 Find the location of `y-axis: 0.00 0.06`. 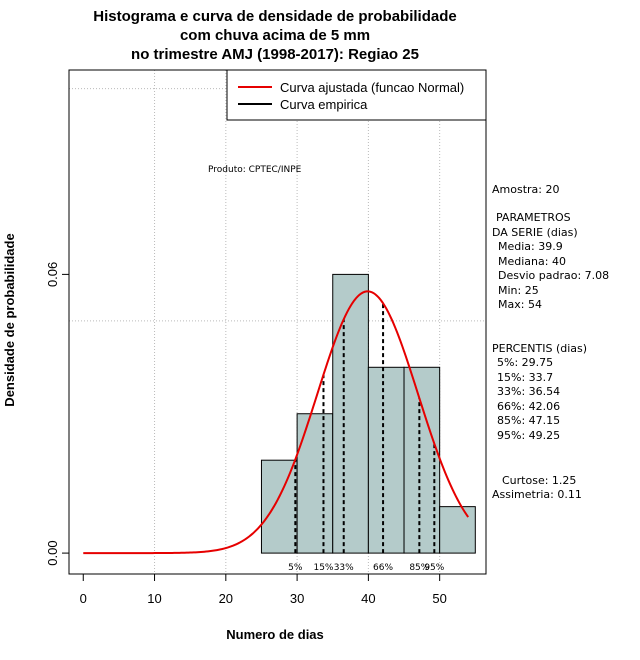

y-axis: 0.00 0.06 is located at coordinates (57, 414).